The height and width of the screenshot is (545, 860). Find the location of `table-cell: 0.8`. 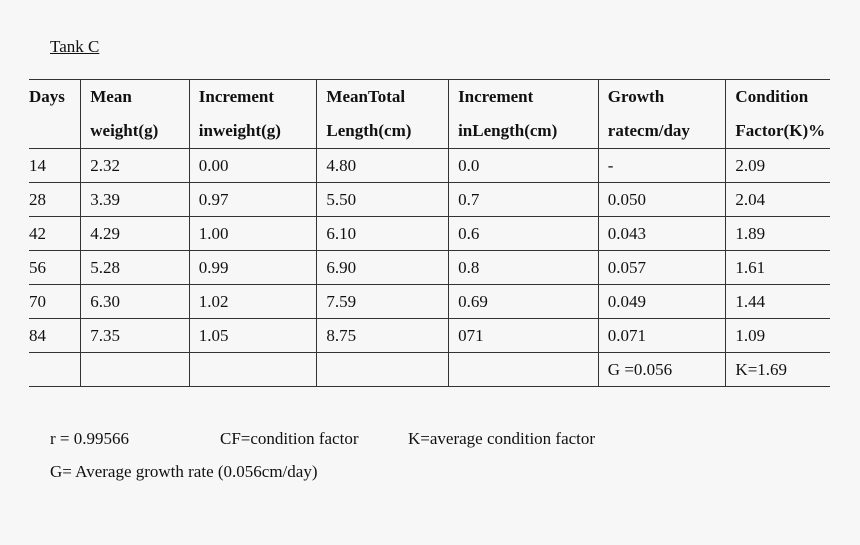

table-cell: 0.8 is located at coordinates (523, 267).